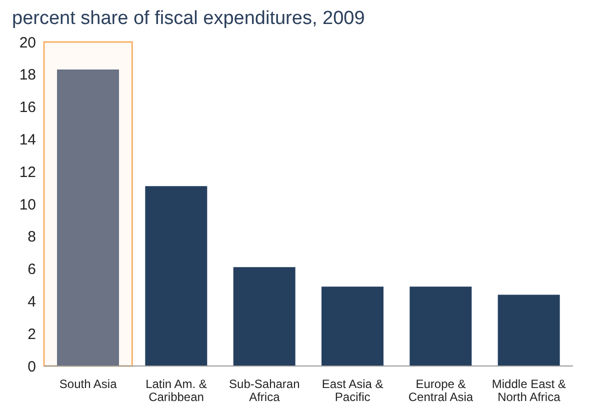 This screenshot has width=589, height=420. Describe the element at coordinates (27, 205) in the screenshot. I see `y-tick-label: 10` at that location.